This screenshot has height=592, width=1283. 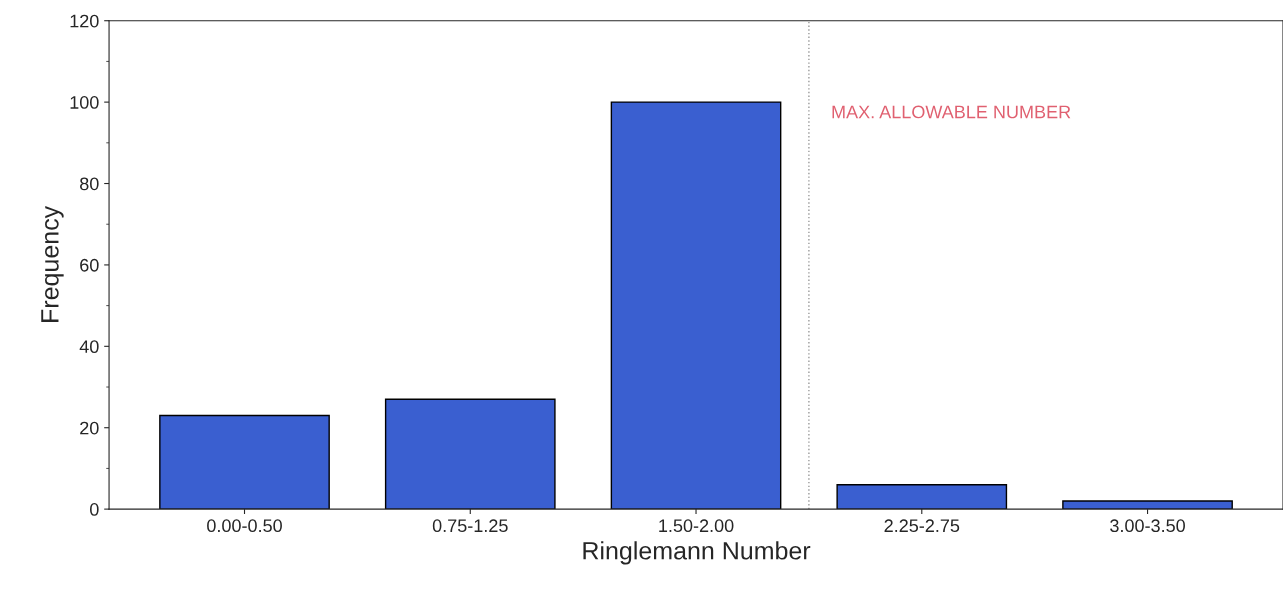 What do you see at coordinates (52, 263) in the screenshot?
I see `y-axis-title: Frequency` at bounding box center [52, 263].